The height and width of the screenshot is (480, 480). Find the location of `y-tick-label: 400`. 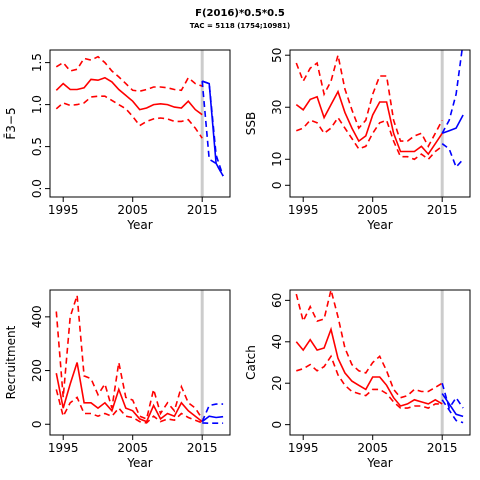

y-tick-label: 400 is located at coordinates (37, 316).